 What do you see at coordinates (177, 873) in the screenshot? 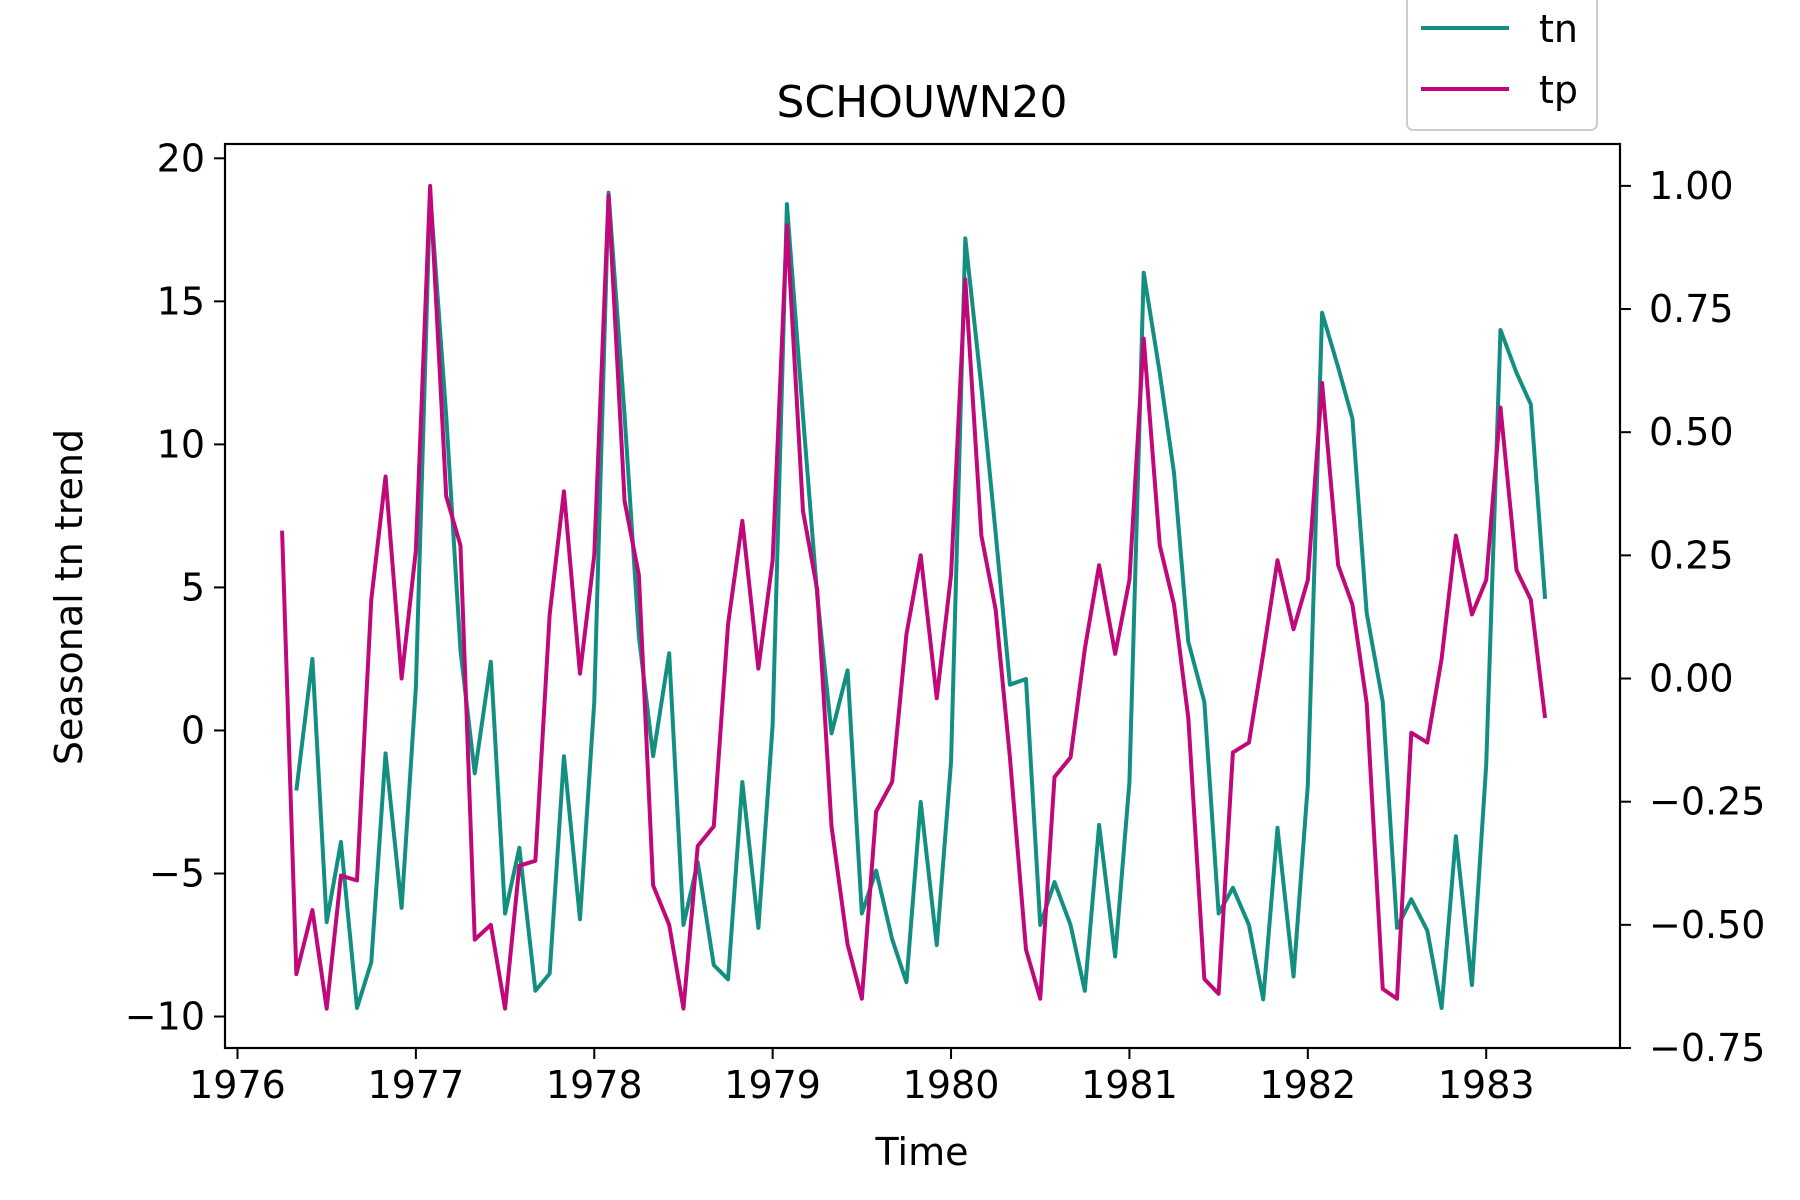
I see `y-left-tick-label: −5` at bounding box center [177, 873].